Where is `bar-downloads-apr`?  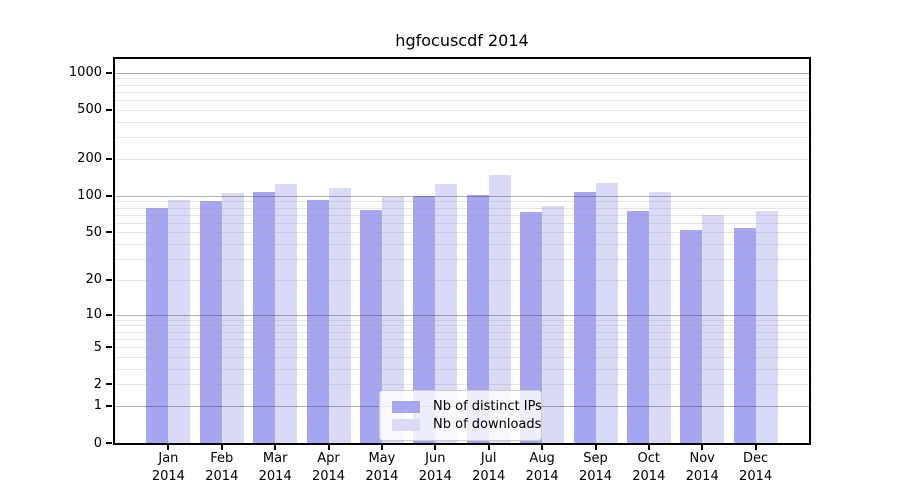
bar-downloads-apr is located at coordinates (339, 315).